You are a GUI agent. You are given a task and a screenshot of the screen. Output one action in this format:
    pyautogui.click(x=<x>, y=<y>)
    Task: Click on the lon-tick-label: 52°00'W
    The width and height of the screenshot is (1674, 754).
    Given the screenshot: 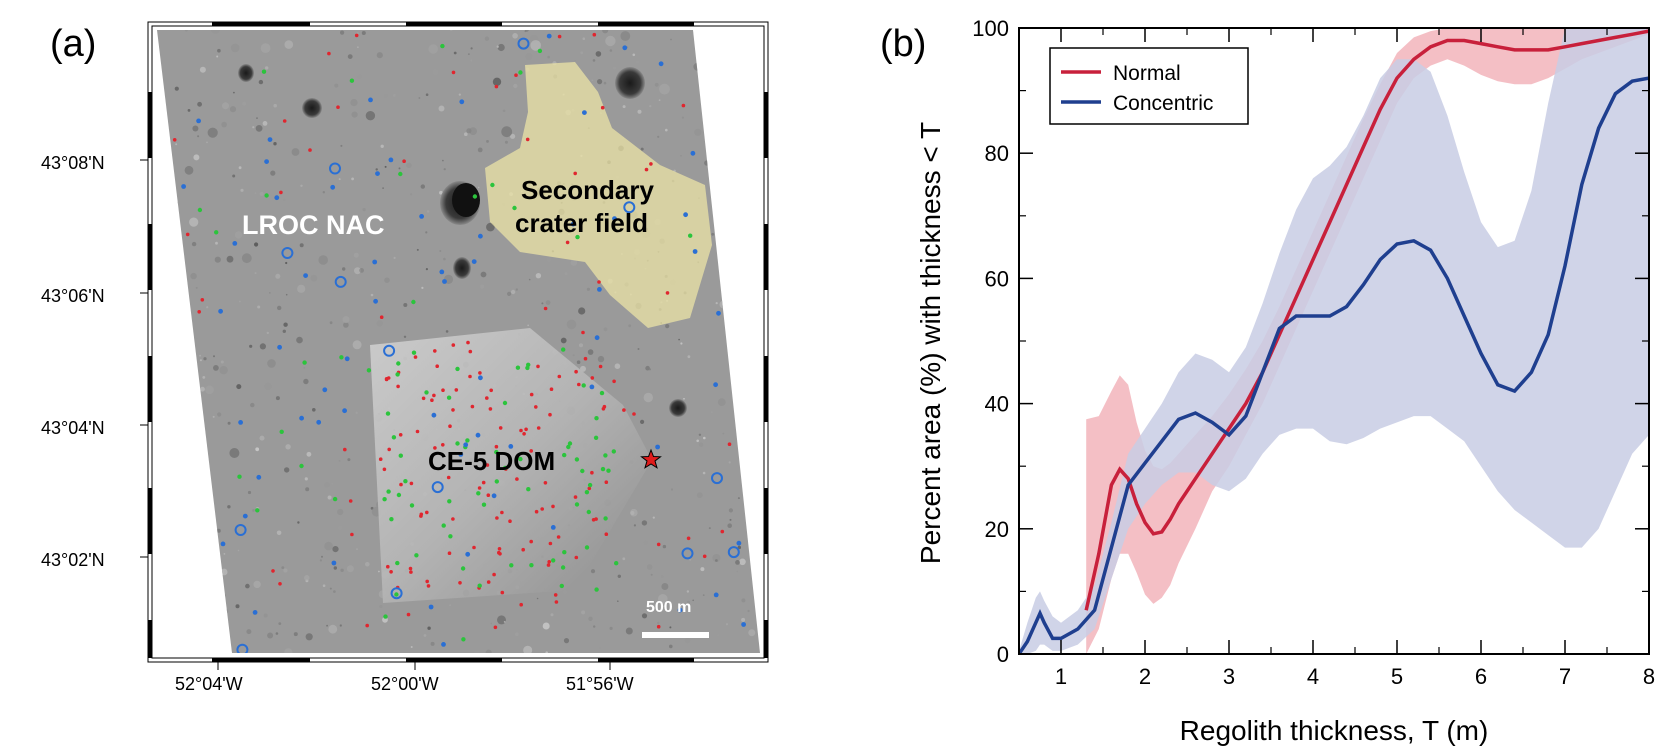 What is the action you would take?
    pyautogui.click(x=405, y=684)
    